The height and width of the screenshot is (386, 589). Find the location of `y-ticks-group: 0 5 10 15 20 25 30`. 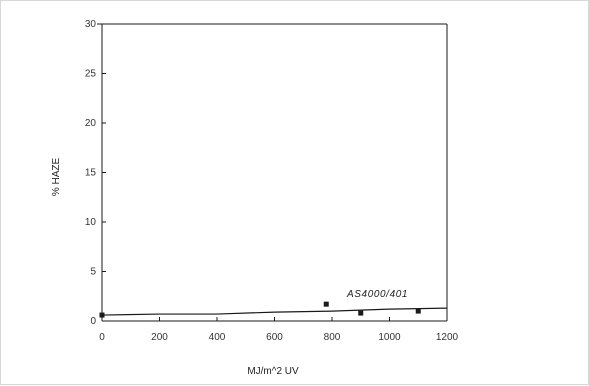

y-ticks-group: 0 5 10 15 20 25 30 is located at coordinates (95, 173).